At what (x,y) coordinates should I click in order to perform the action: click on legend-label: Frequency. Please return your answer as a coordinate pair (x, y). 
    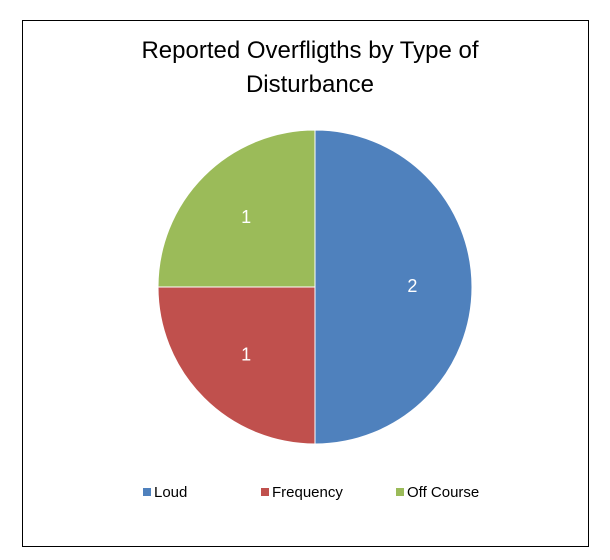
    Looking at the image, I should click on (307, 492).